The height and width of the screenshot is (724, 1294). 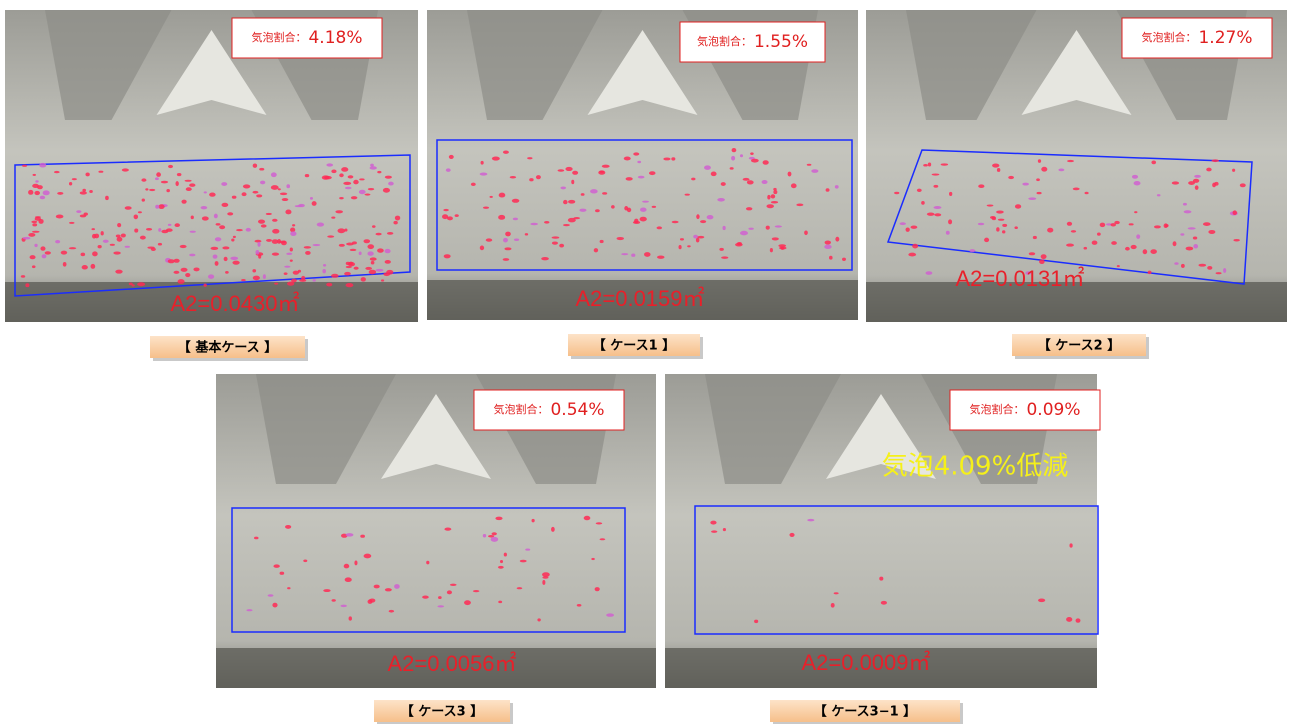 What do you see at coordinates (278, 37) in the screenshot?
I see `ratio-label: 気泡割合：` at bounding box center [278, 37].